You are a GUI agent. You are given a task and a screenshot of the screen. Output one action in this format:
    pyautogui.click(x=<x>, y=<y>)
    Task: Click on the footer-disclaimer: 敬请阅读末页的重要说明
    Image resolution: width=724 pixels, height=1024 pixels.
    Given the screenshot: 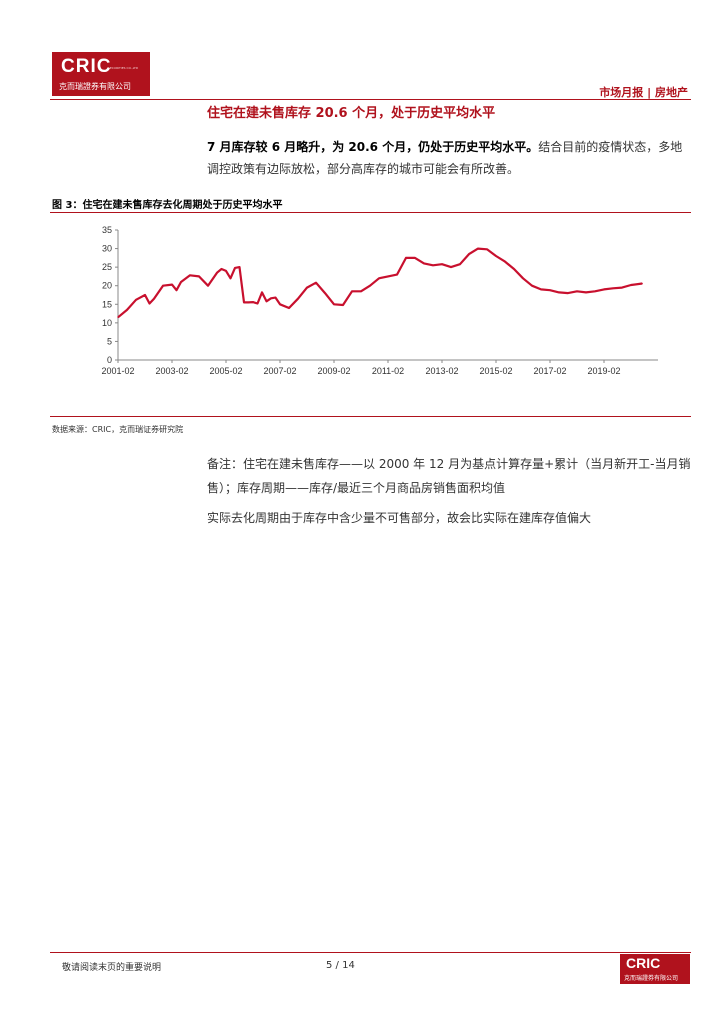 What is the action you would take?
    pyautogui.click(x=112, y=968)
    